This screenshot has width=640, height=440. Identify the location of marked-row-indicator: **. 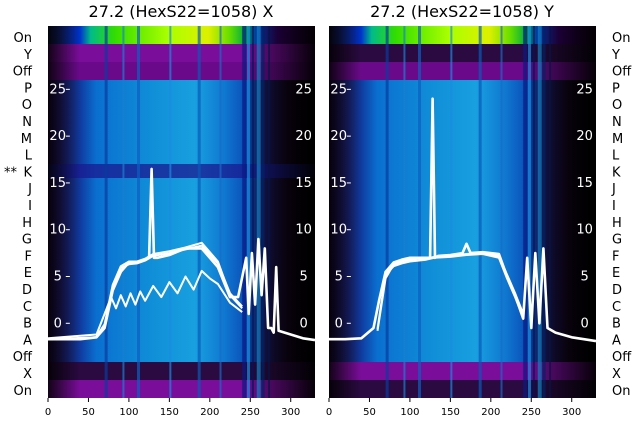
(11, 172).